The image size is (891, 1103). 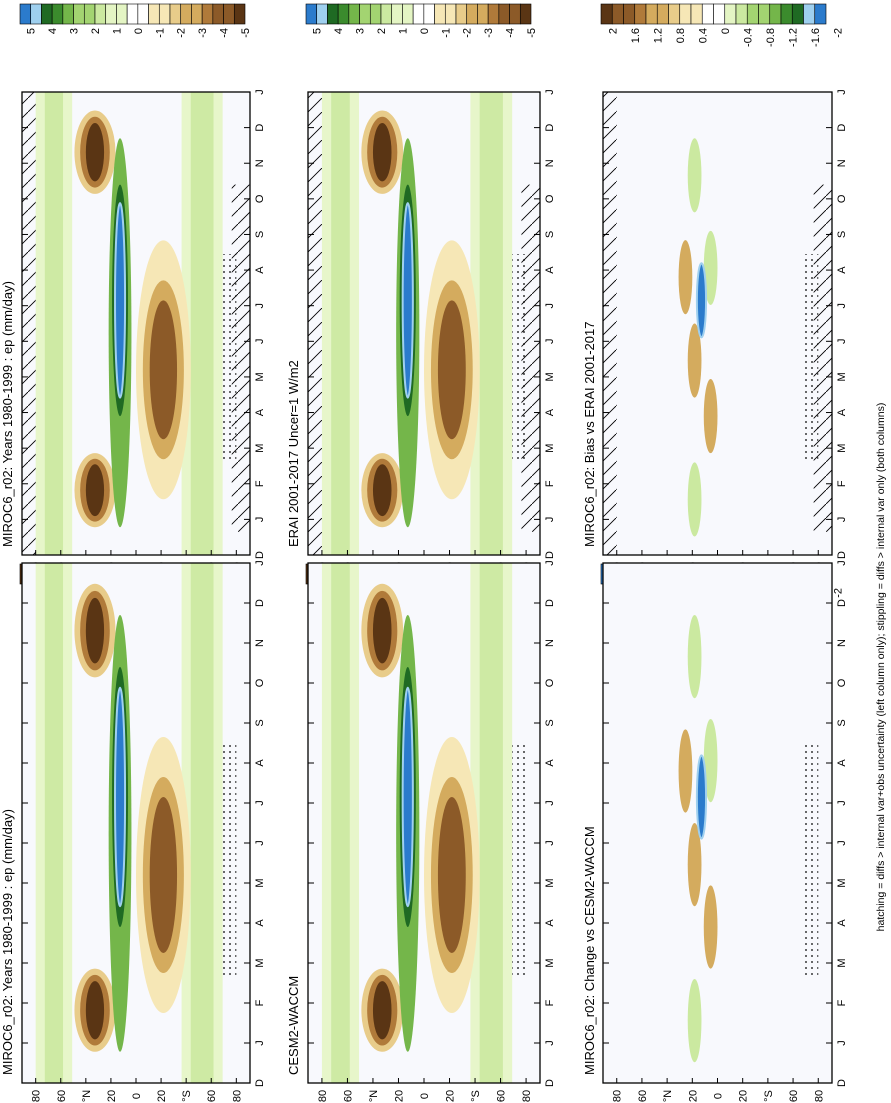 What do you see at coordinates (403, 31) in the screenshot?
I see `colorbar-label: 1` at bounding box center [403, 31].